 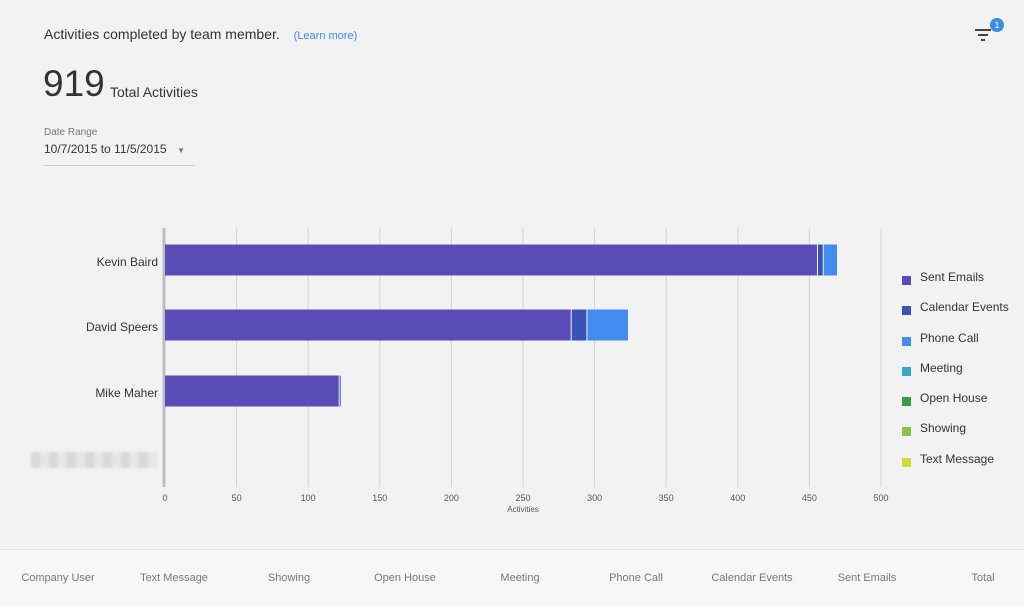 What do you see at coordinates (983, 35) in the screenshot?
I see `filter-icon` at bounding box center [983, 35].